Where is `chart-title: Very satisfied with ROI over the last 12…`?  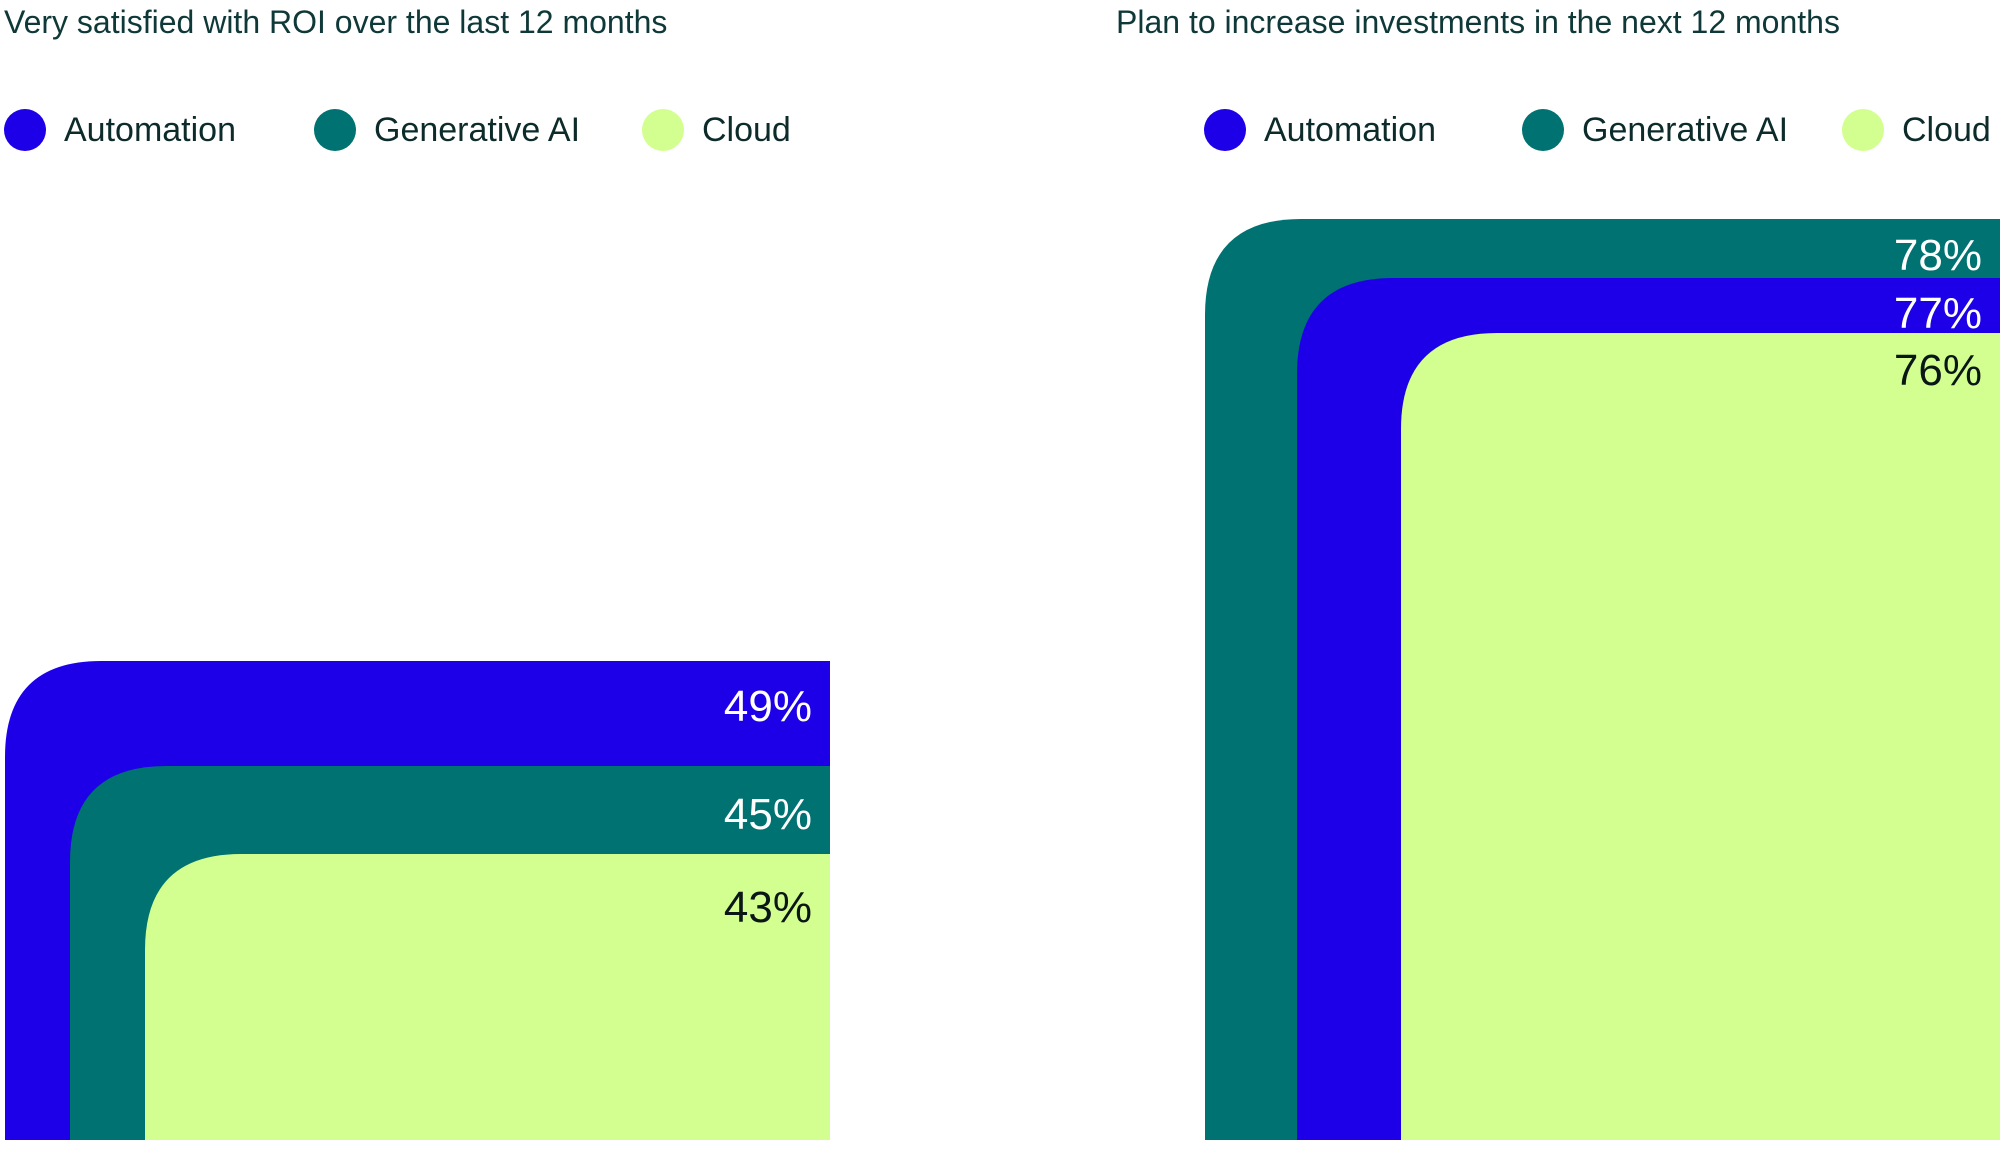 chart-title: Very satisfied with ROI over the last 12… is located at coordinates (336, 22).